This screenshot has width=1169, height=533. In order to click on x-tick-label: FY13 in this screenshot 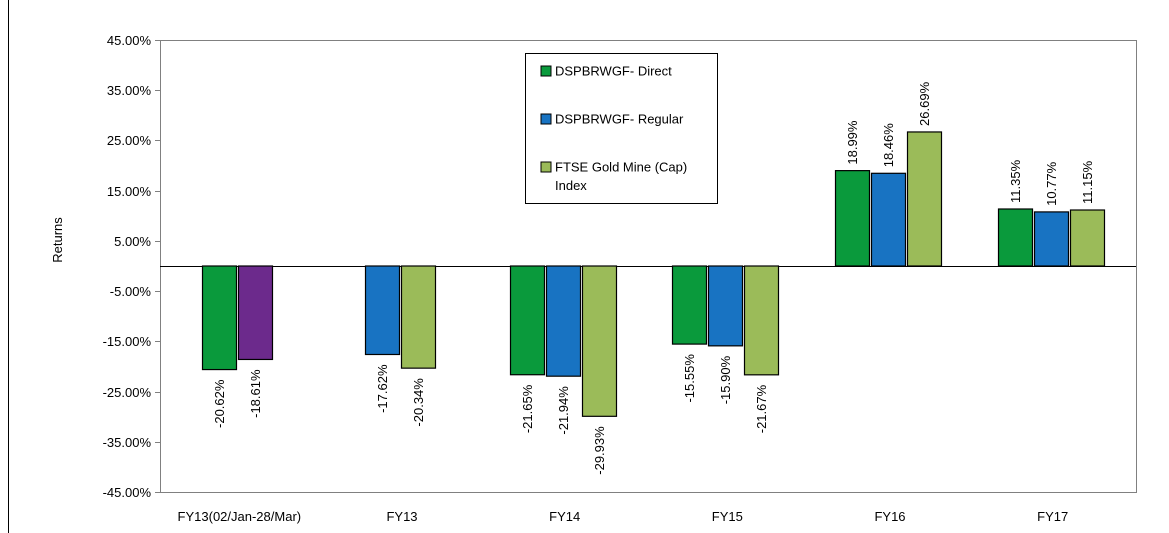, I will do `click(401, 516)`.